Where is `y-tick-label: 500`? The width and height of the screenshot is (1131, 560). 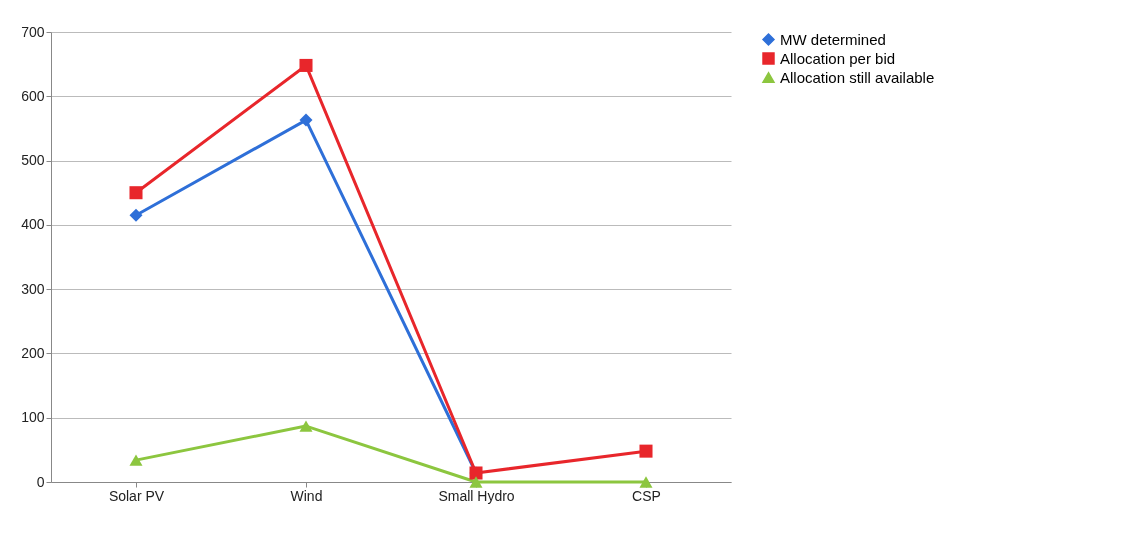 y-tick-label: 500 is located at coordinates (33, 160).